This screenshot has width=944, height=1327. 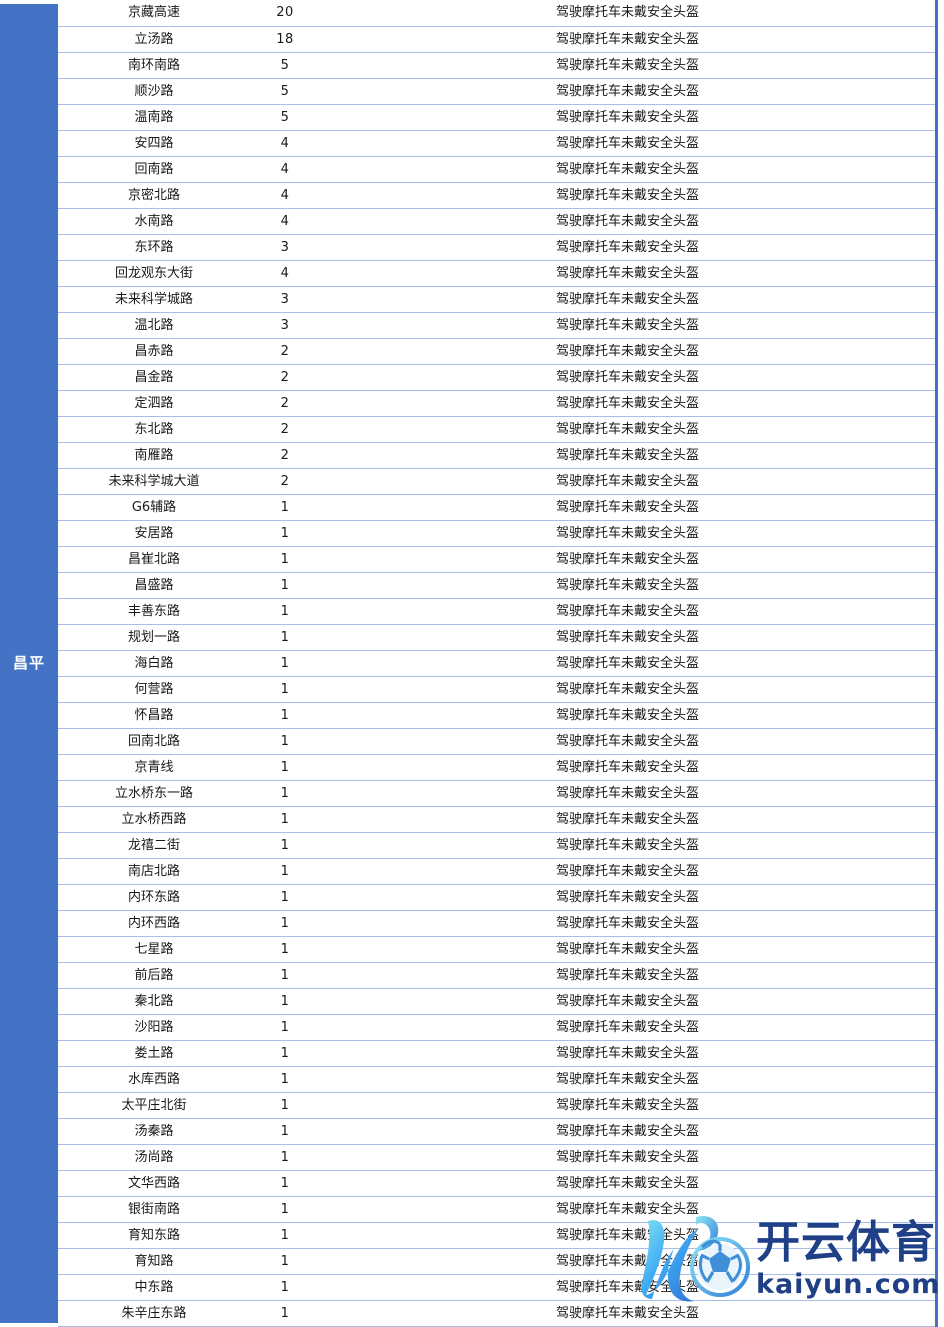 I want to click on road-name-cell: 立水桥东一路, so click(x=154, y=793).